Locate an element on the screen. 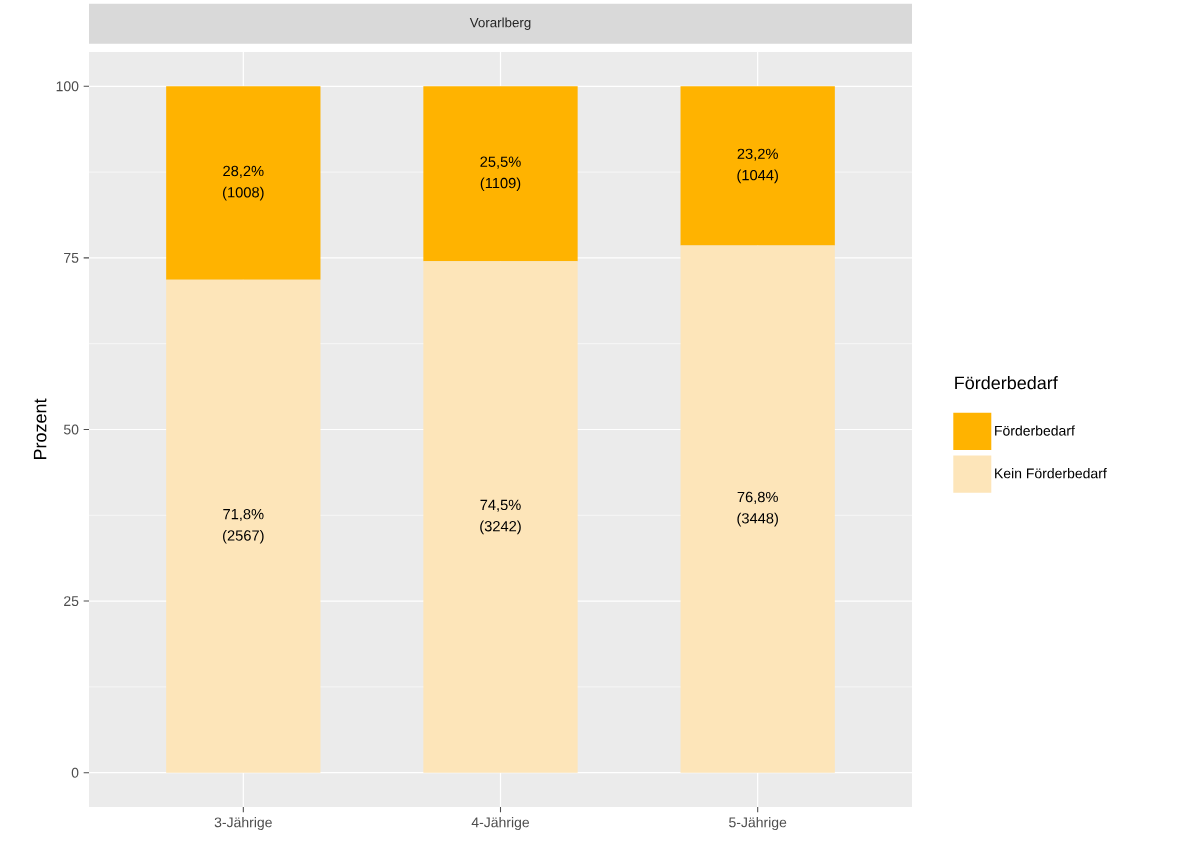 The width and height of the screenshot is (1179, 846). y-tick-label: 75 is located at coordinates (71, 258).